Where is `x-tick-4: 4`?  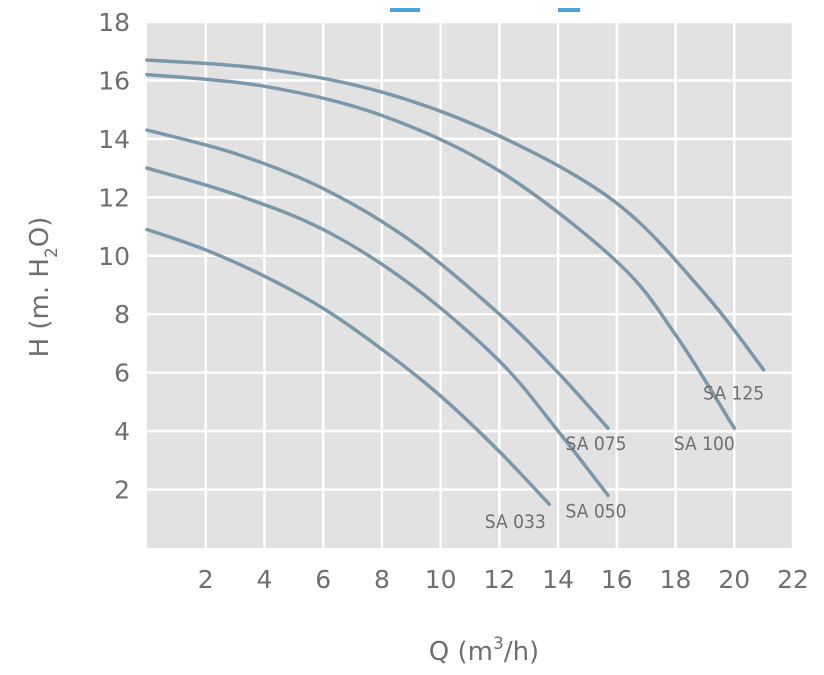
x-tick-4: 4 is located at coordinates (265, 579).